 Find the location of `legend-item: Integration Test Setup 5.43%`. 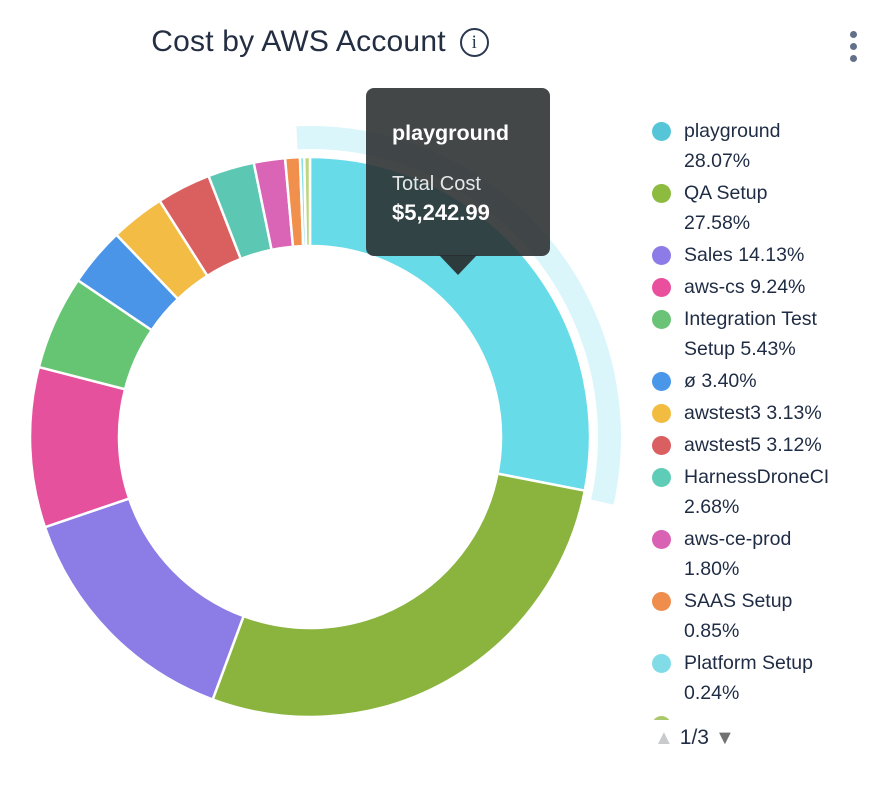

legend-item: Integration Test Setup 5.43% is located at coordinates (758, 334).